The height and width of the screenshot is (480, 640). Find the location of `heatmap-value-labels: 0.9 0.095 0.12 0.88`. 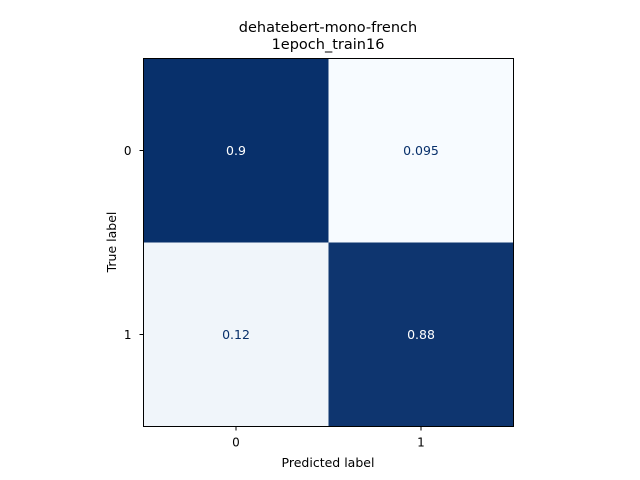

heatmap-value-labels: 0.9 0.095 0.12 0.88 is located at coordinates (330, 242).